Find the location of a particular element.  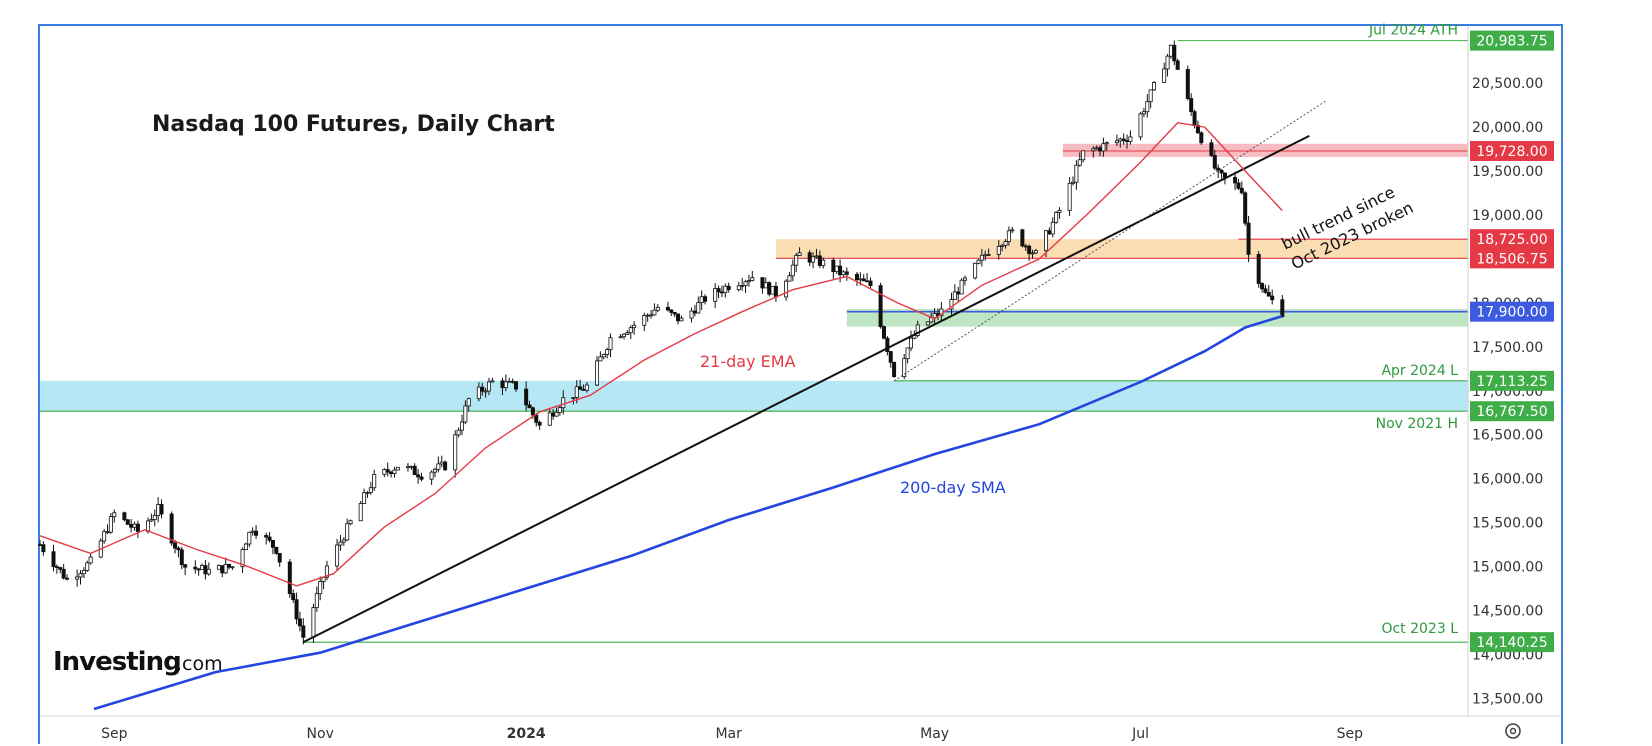

price-badge-text: 18,506.75 is located at coordinates (1511, 259).